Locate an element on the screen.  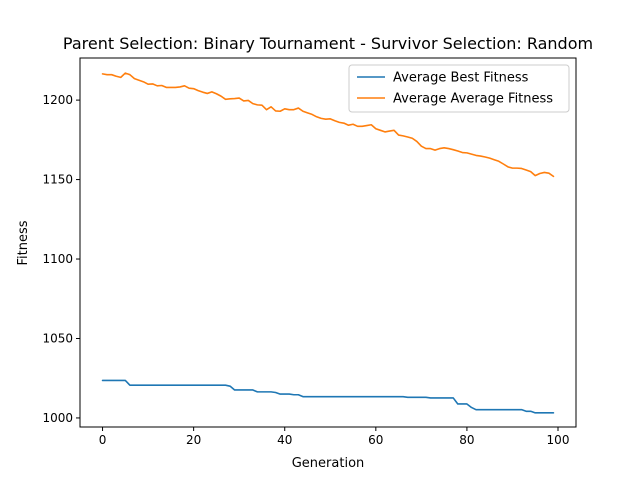
x-tick-label: 40 is located at coordinates (284, 440).